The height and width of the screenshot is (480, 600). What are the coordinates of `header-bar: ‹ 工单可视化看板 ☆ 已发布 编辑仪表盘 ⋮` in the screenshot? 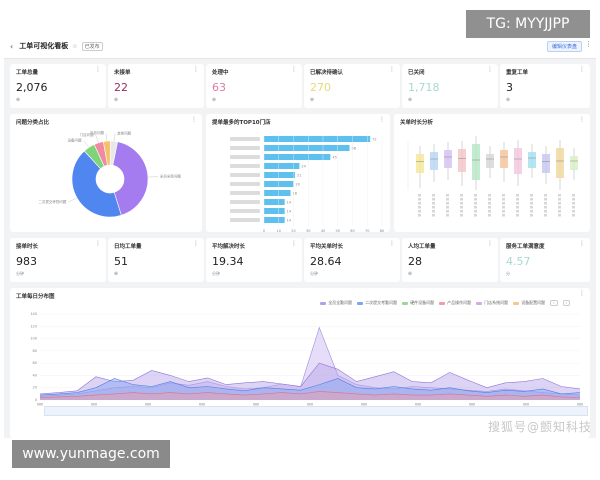 It's located at (300, 46).